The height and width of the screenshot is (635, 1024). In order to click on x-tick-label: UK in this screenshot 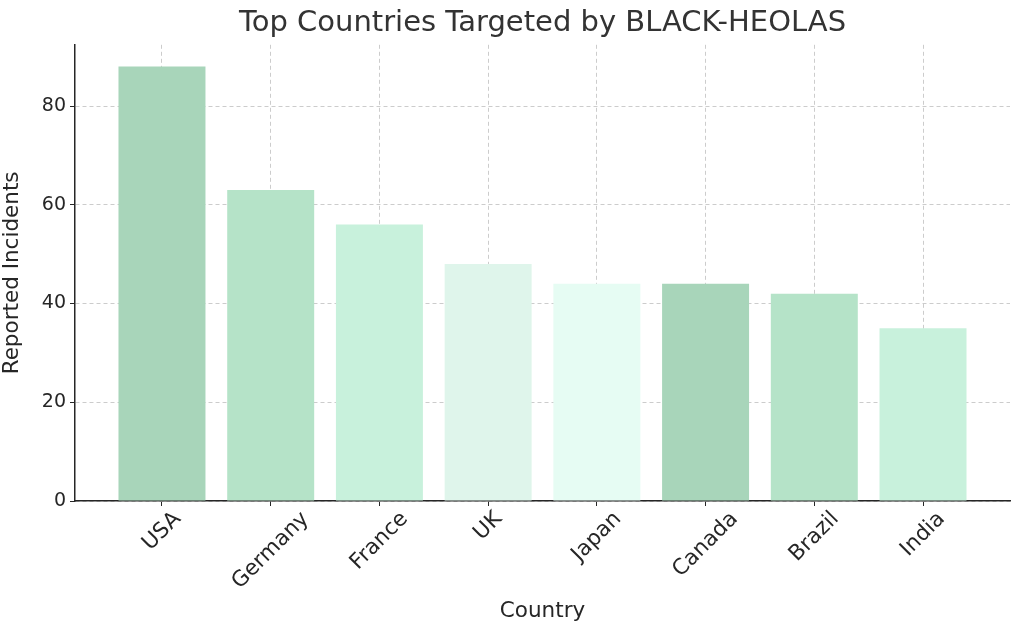, I will do `click(487, 524)`.